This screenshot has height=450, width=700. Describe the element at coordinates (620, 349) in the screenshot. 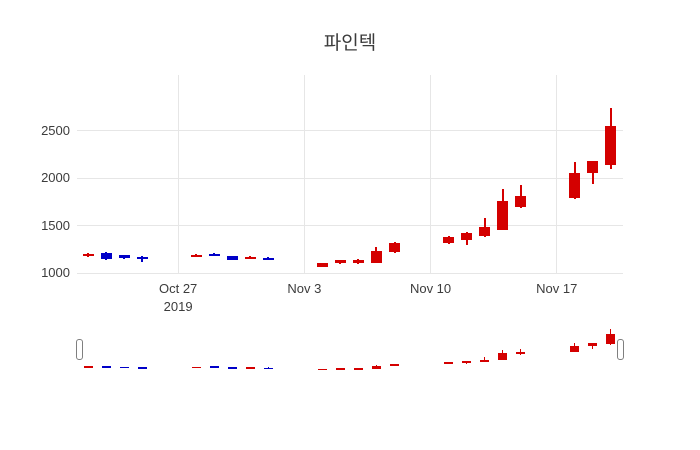

I see `rangeslider-handle-right` at that location.